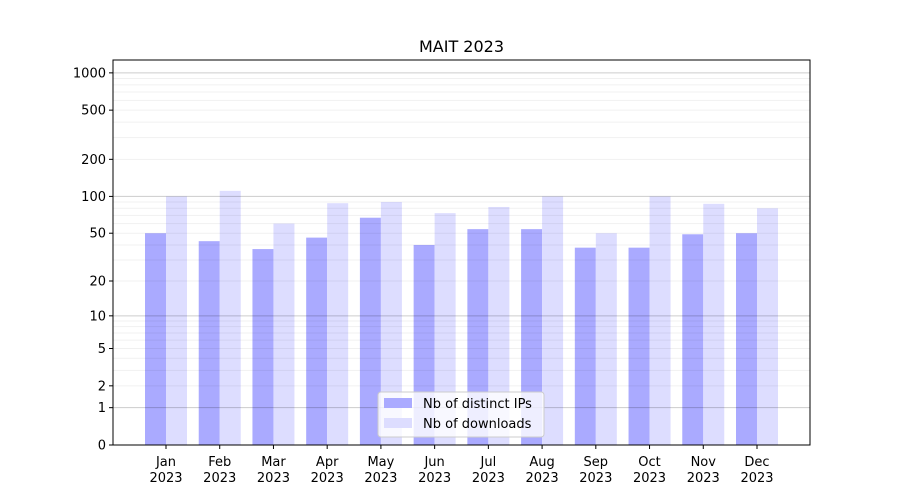  Describe the element at coordinates (93, 111) in the screenshot. I see `y-tick-label: 500` at that location.